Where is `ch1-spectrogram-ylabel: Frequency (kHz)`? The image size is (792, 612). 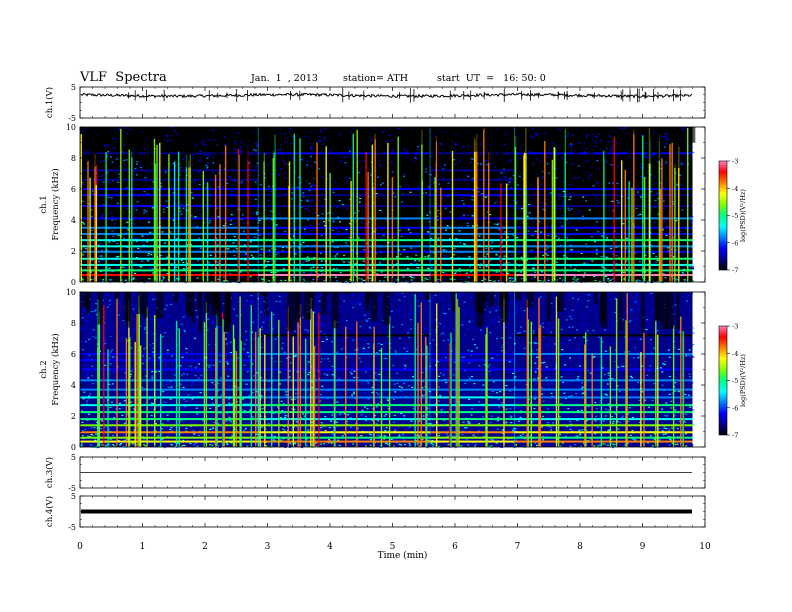
ch1-spectrogram-ylabel: Frequency (kHz) is located at coordinates (55, 204).